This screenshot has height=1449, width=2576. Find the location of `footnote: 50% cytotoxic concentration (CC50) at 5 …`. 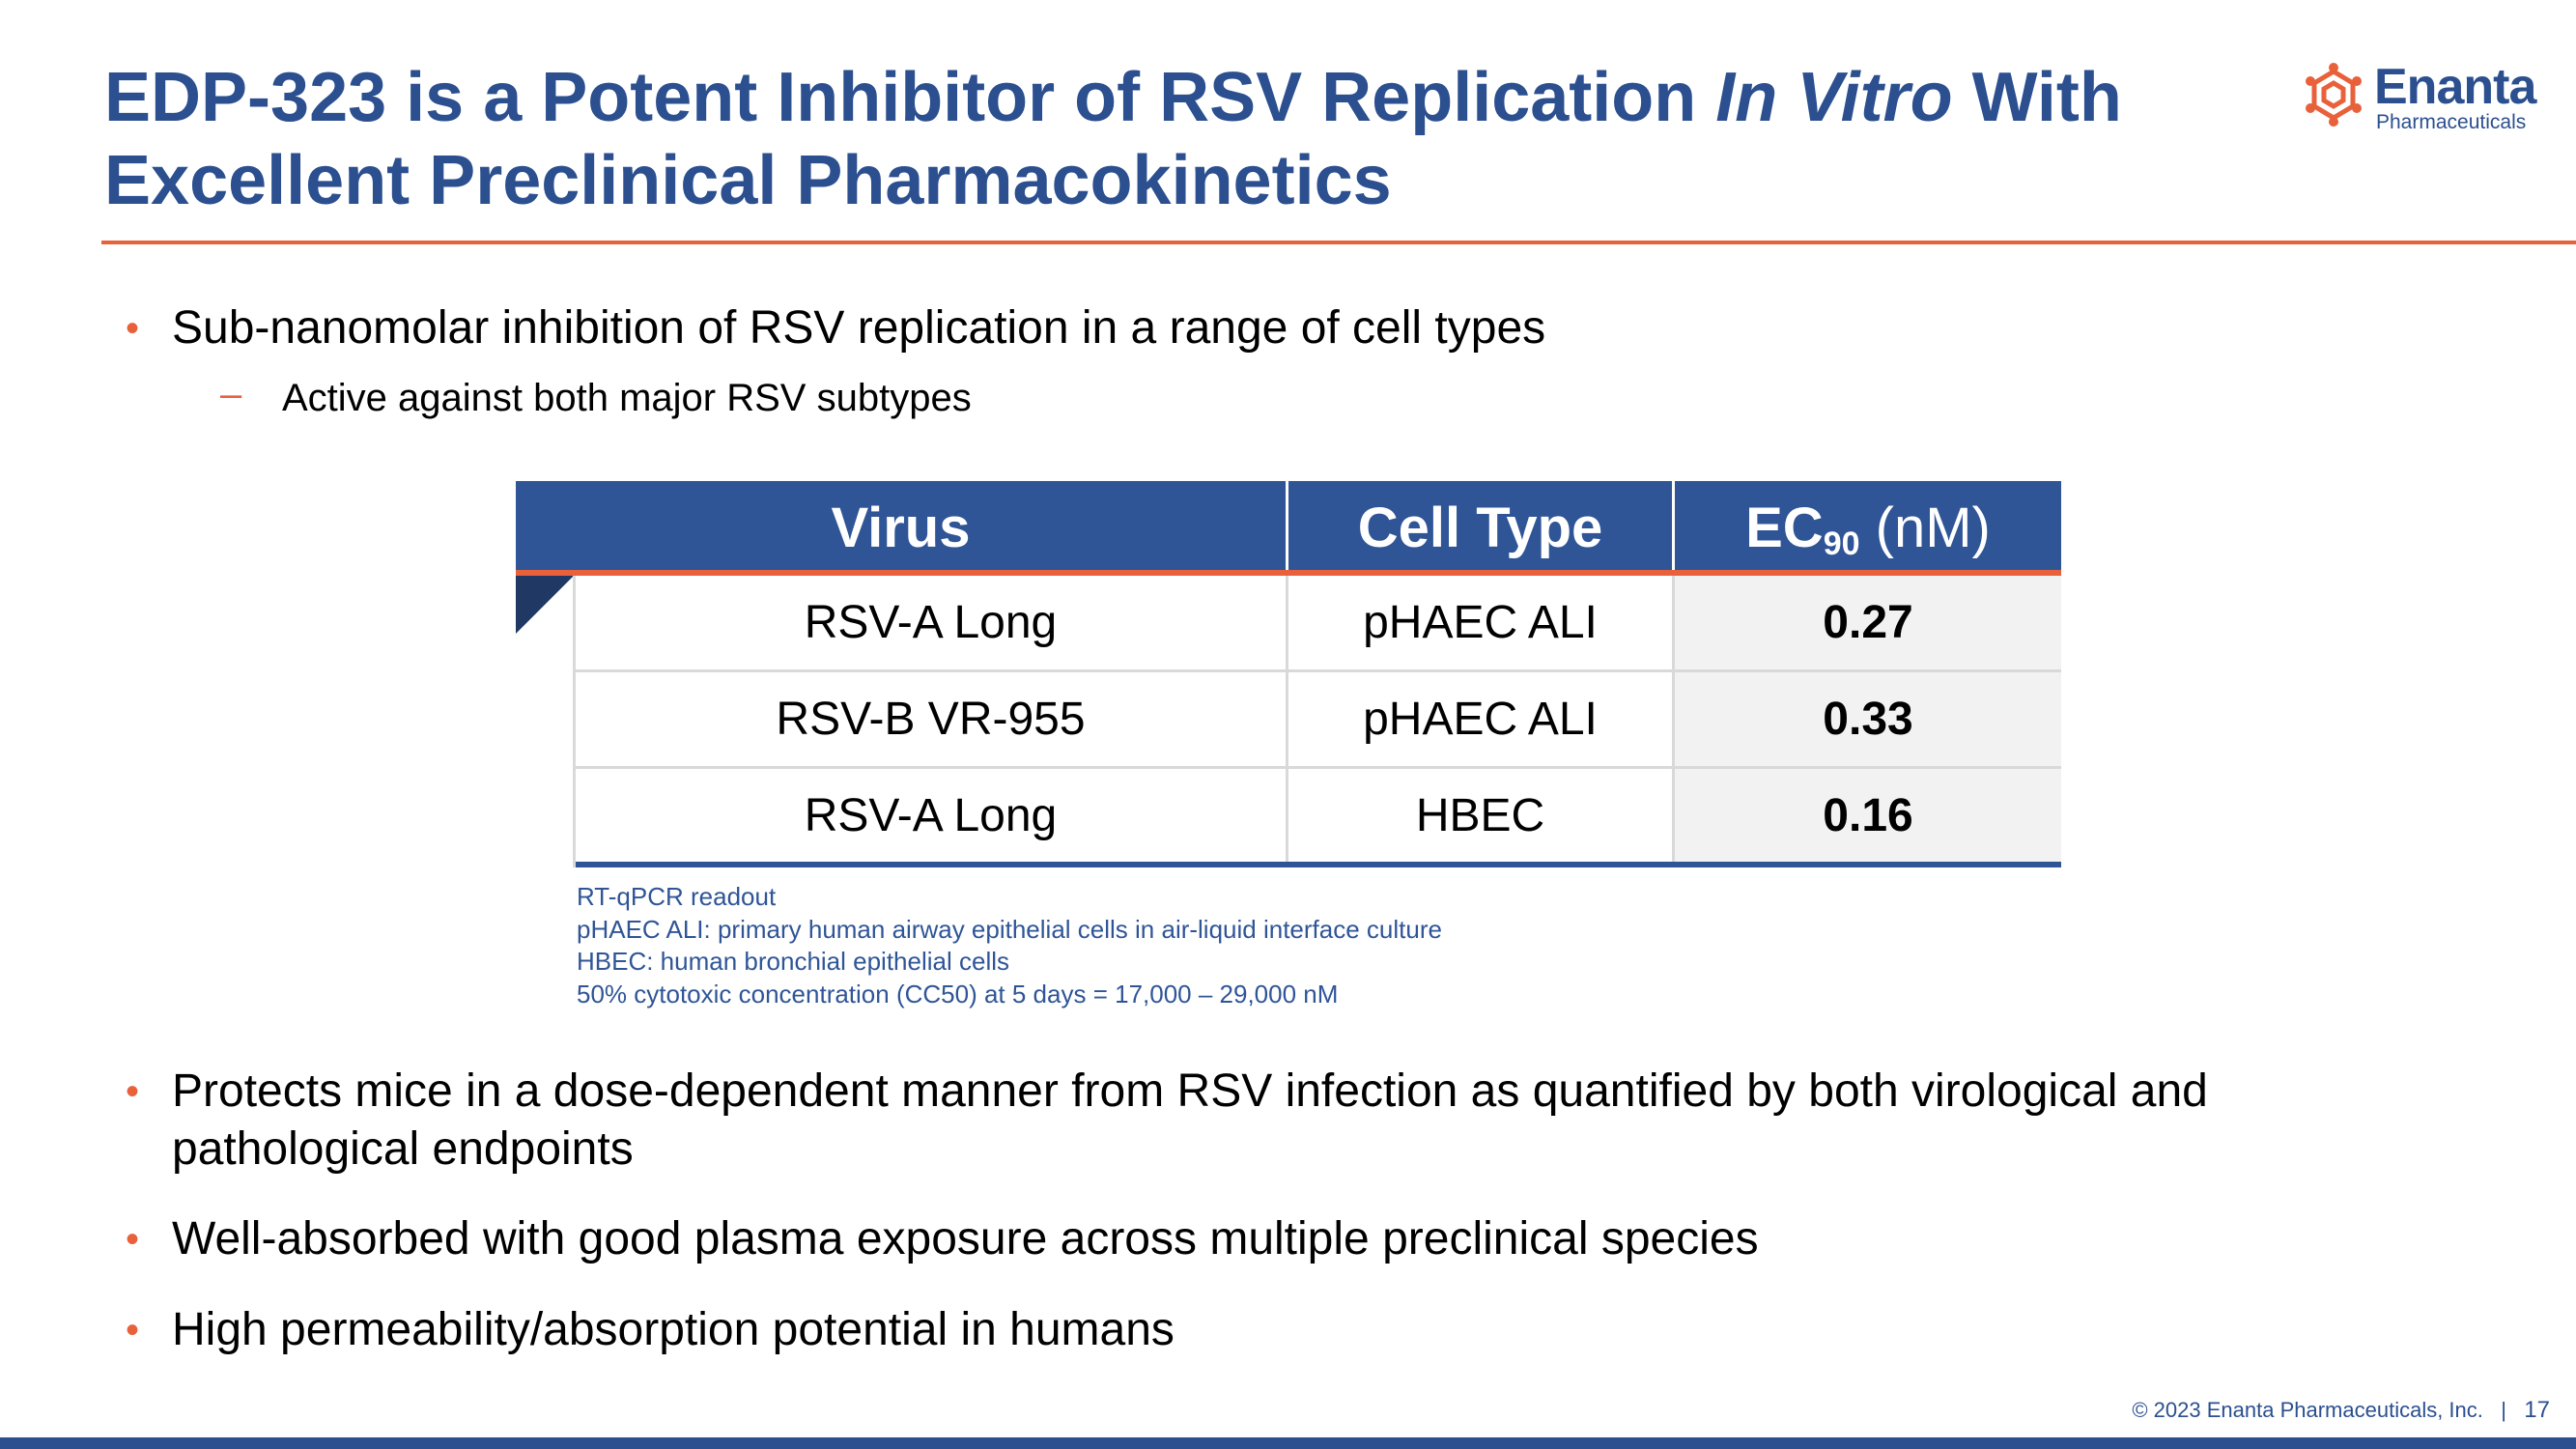

footnote: 50% cytotoxic concentration (CC50) at 5 … is located at coordinates (958, 994).